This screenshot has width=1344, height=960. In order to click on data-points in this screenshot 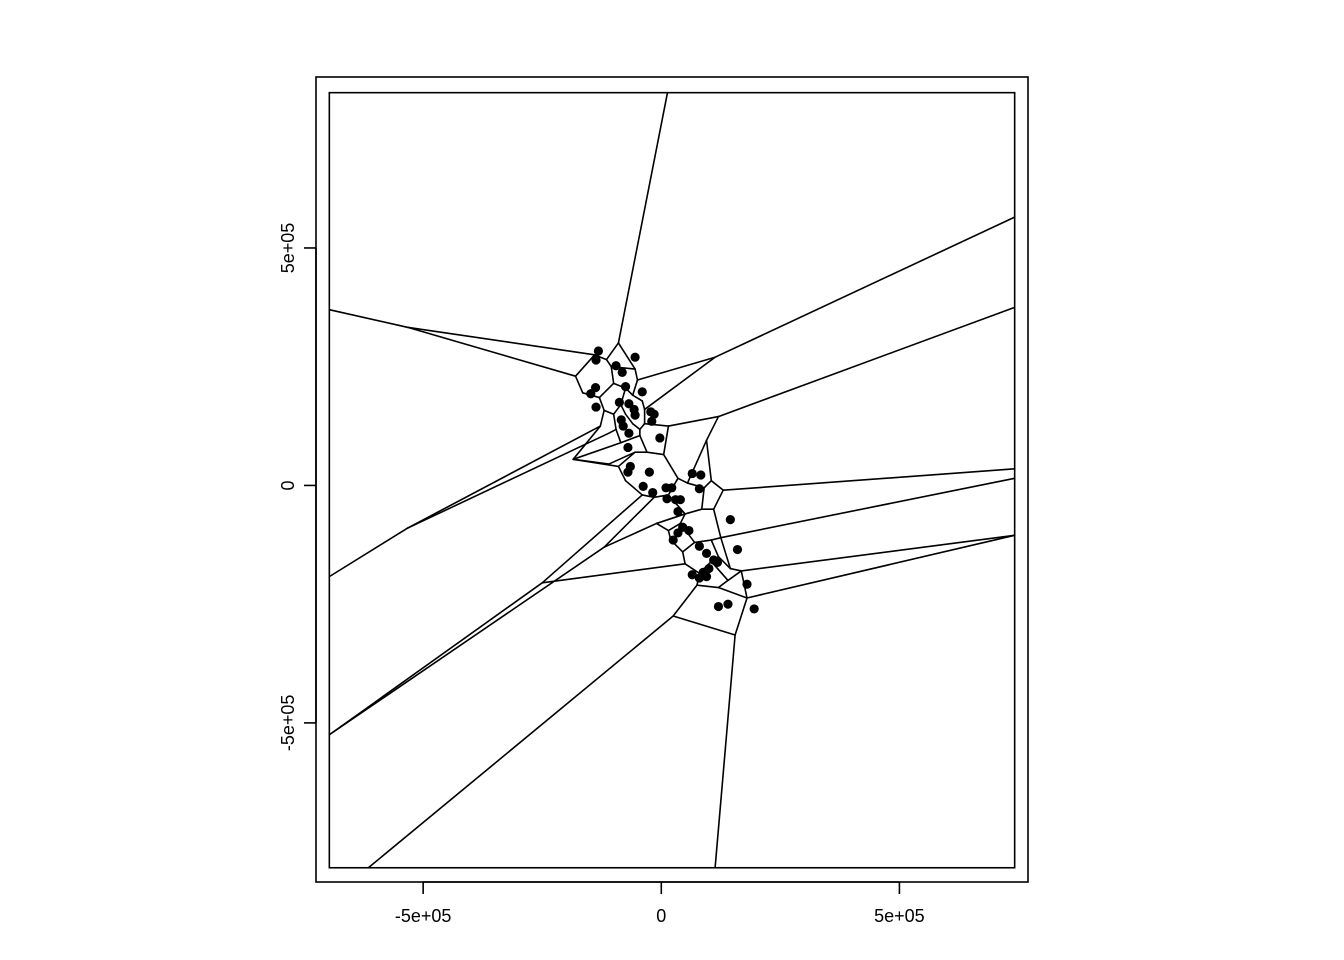, I will do `click(672, 480)`.